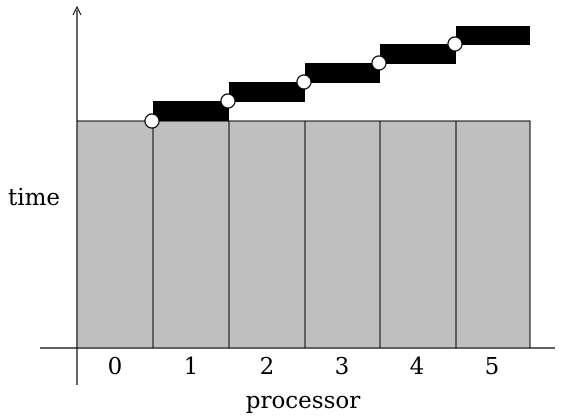  What do you see at coordinates (303, 401) in the screenshot?
I see `x-axis-label: processor` at bounding box center [303, 401].